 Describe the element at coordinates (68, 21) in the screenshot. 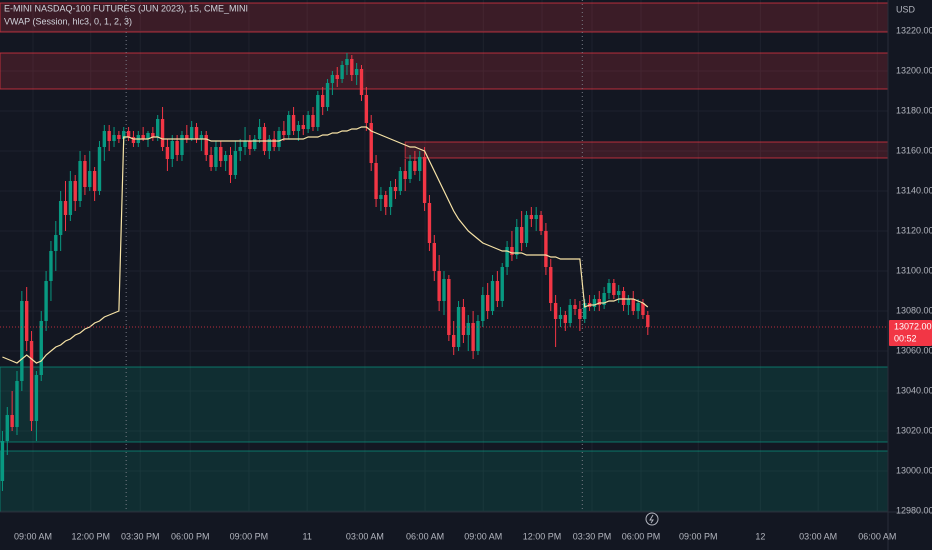

I see `indicator-label: VWAP (Session, hlc3, 0, 1, 2, 3)` at that location.